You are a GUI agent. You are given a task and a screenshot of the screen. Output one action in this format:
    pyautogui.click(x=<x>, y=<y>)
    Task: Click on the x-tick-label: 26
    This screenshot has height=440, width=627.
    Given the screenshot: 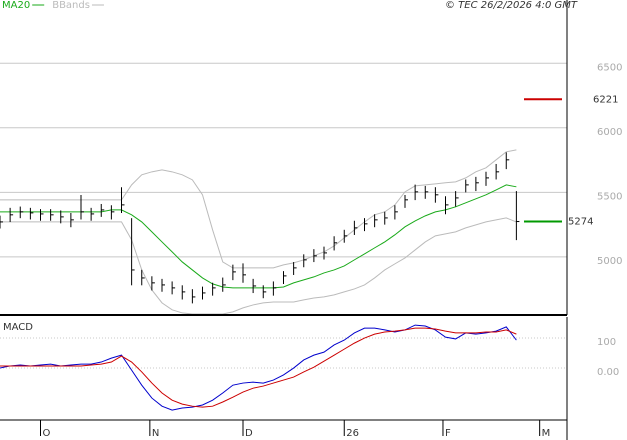 What is the action you would take?
    pyautogui.click(x=352, y=433)
    